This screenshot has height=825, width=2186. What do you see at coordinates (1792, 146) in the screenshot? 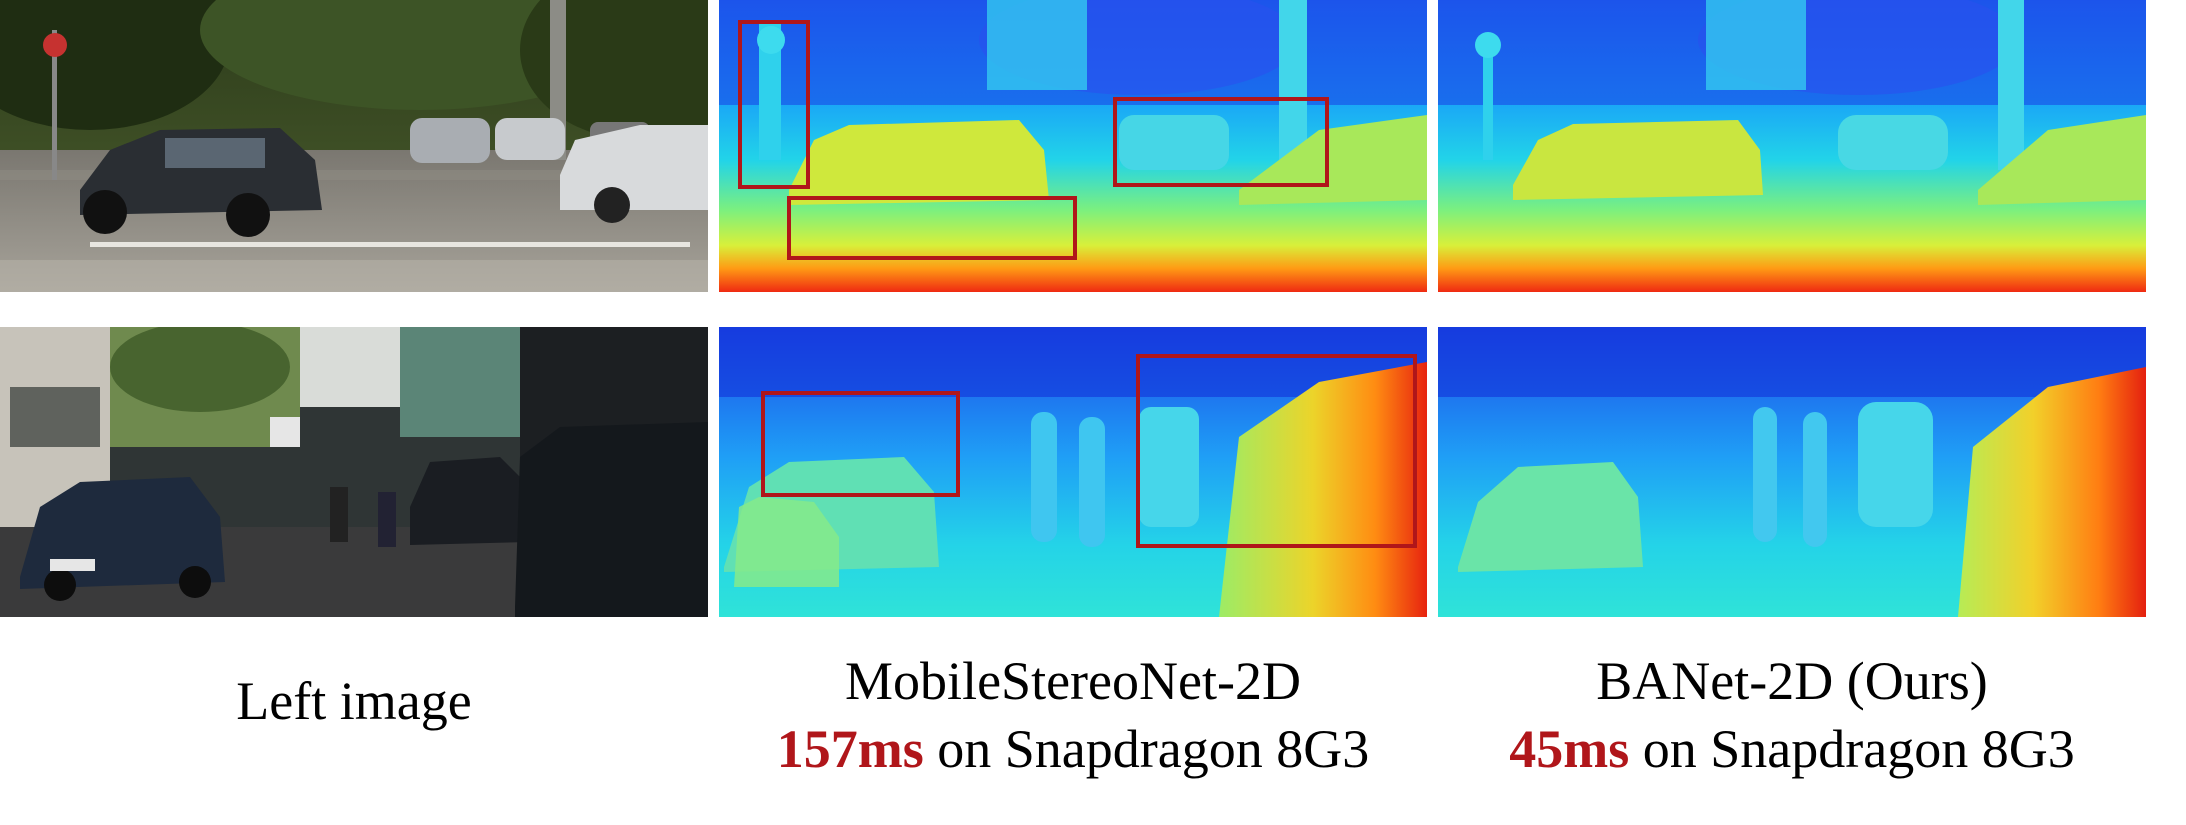
I see `banet-disparity-row1` at bounding box center [1792, 146].